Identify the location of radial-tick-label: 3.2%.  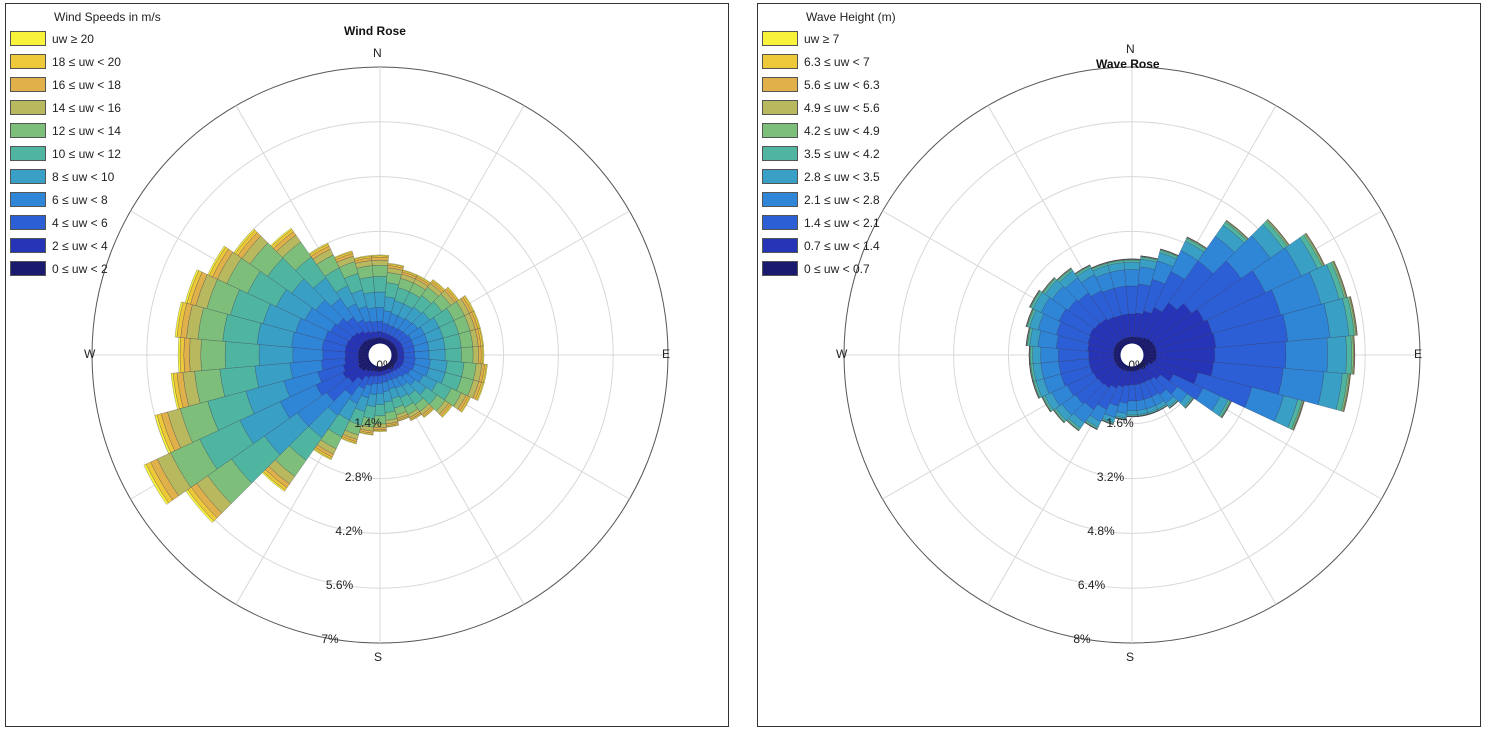
(1110, 476).